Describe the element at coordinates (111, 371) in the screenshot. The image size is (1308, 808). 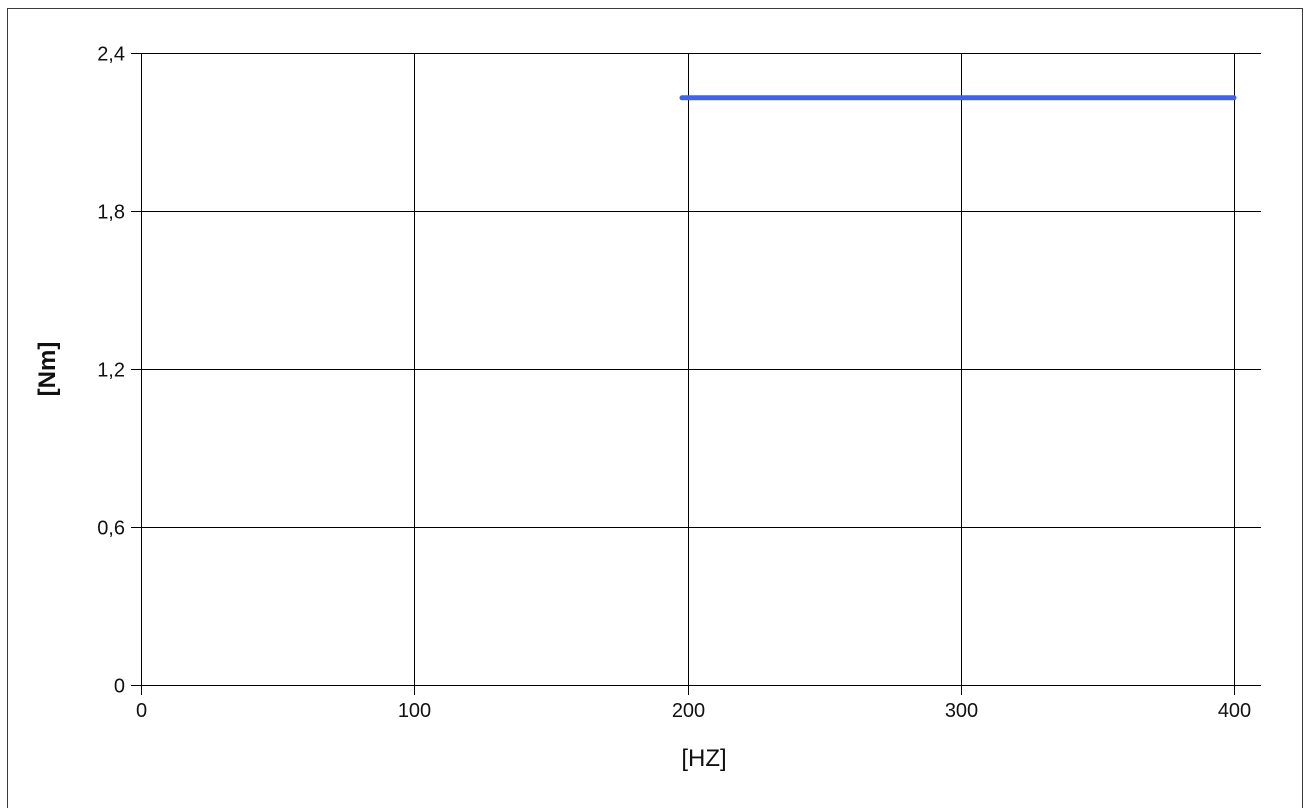
I see `y-tick-label: 1,2` at that location.